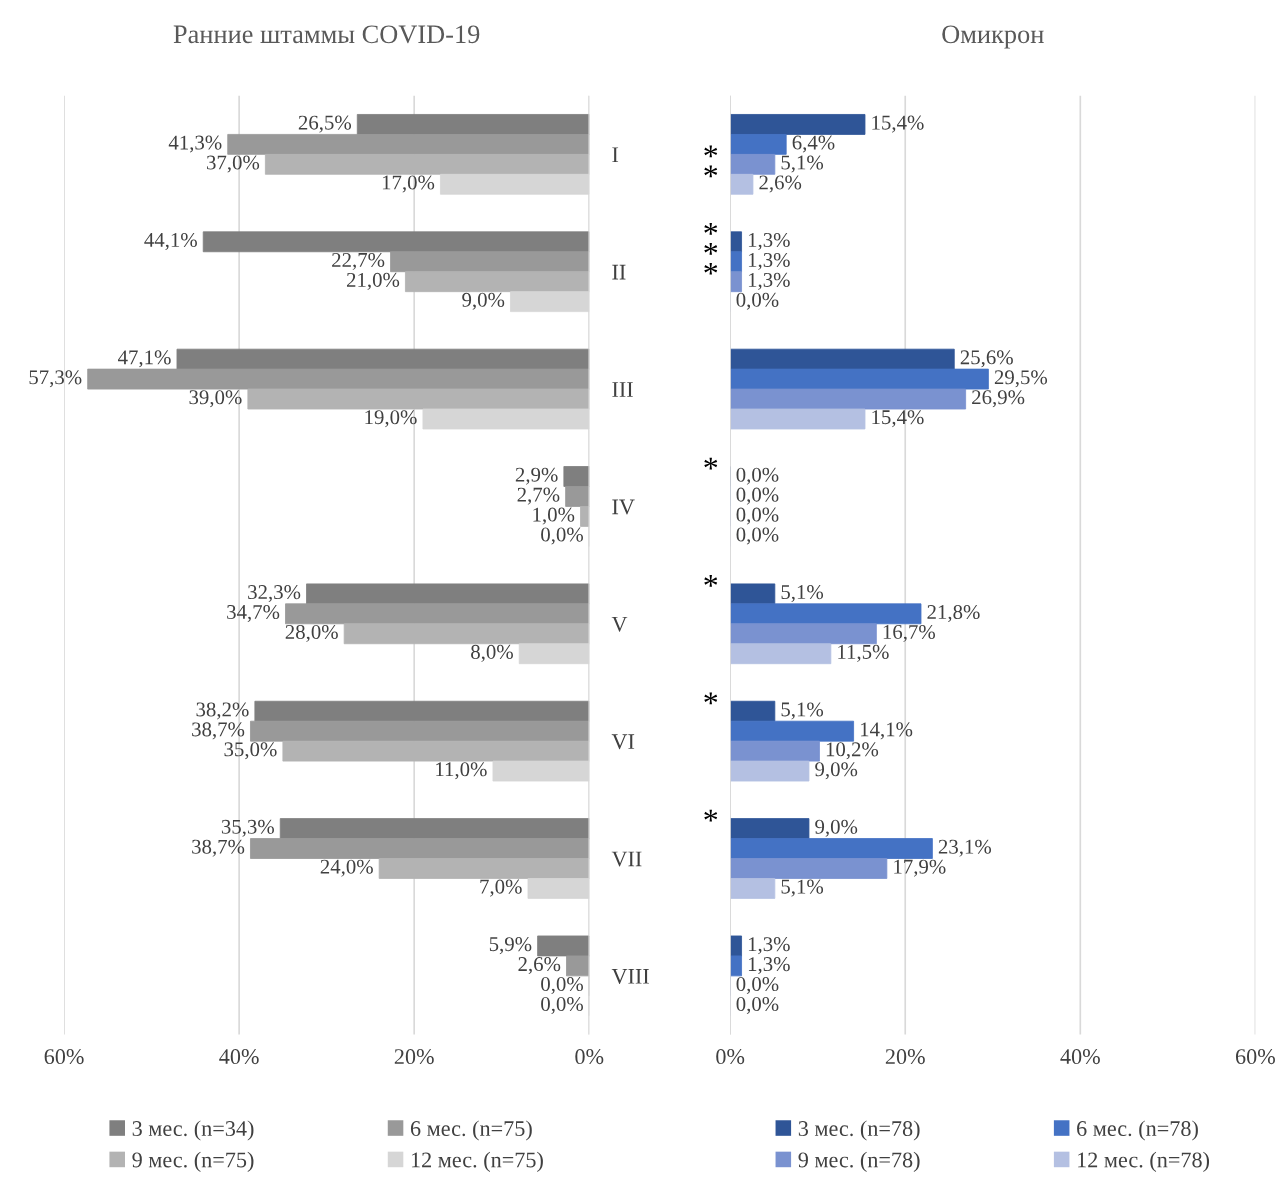 The height and width of the screenshot is (1196, 1281). I want to click on y-tick-label: VIII, so click(630, 976).